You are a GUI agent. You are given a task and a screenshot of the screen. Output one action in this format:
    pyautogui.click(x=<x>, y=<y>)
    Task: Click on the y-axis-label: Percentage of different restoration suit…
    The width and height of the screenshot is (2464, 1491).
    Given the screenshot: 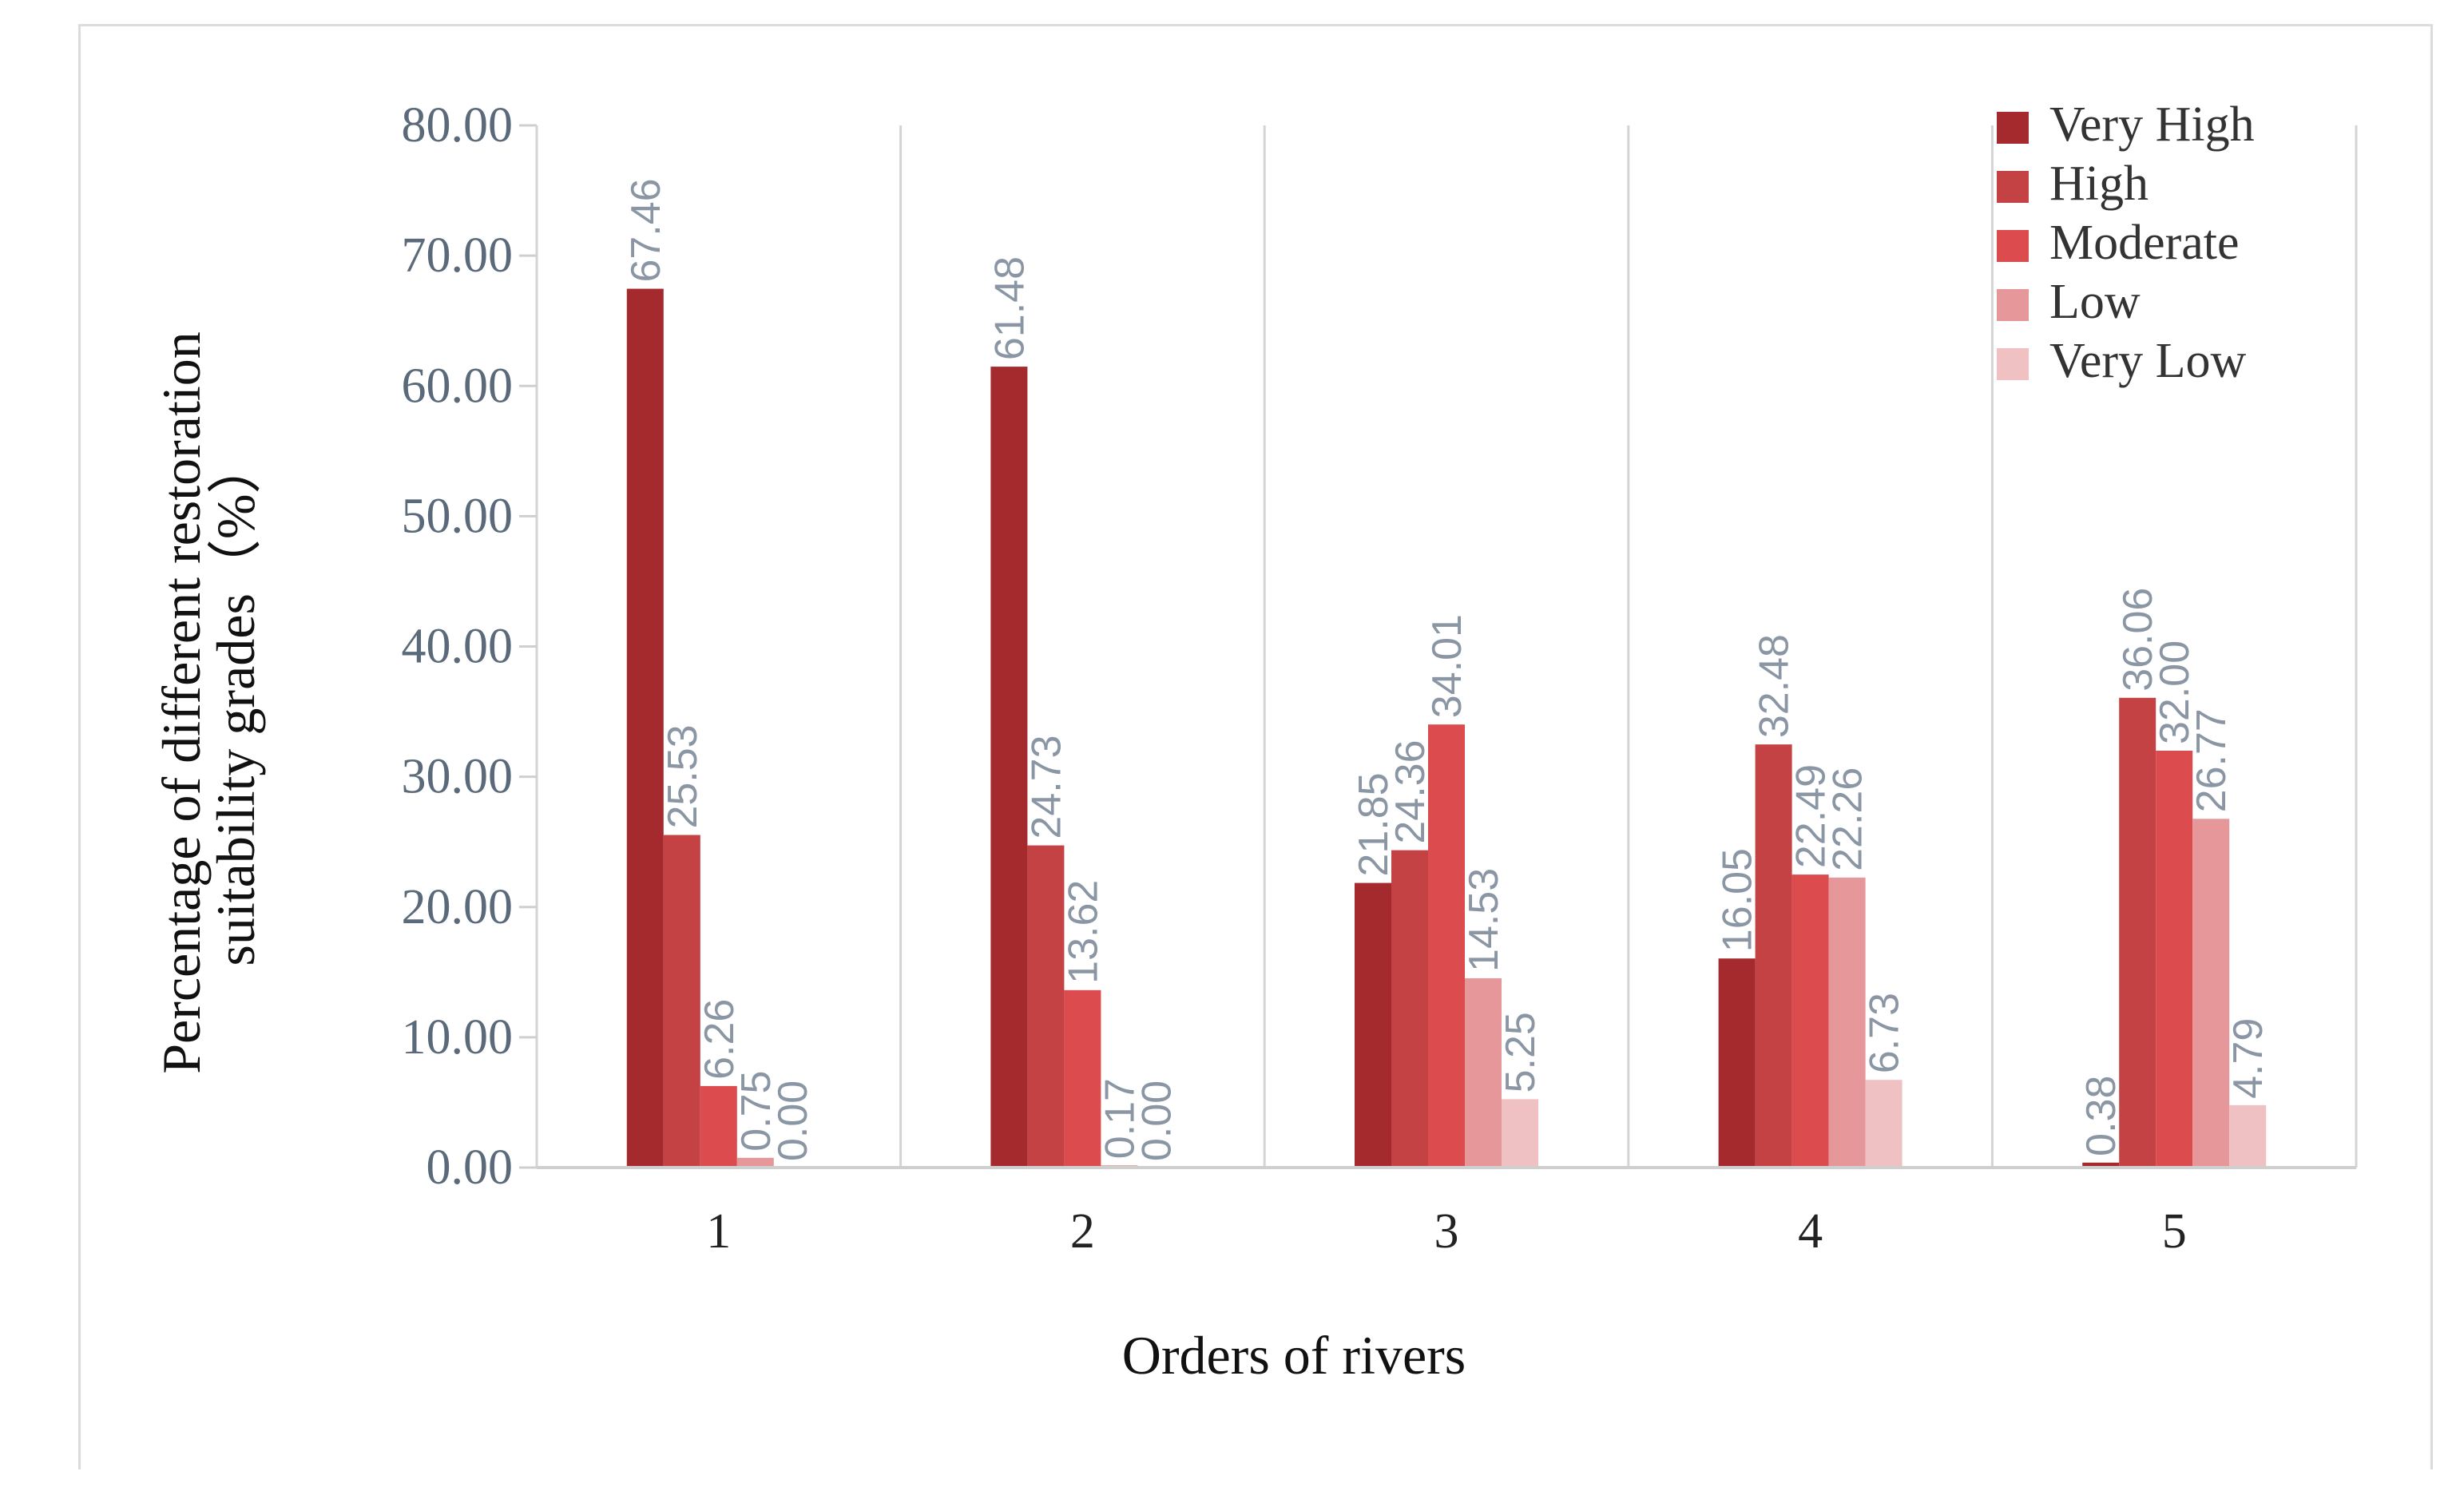 What is the action you would take?
    pyautogui.click(x=208, y=702)
    